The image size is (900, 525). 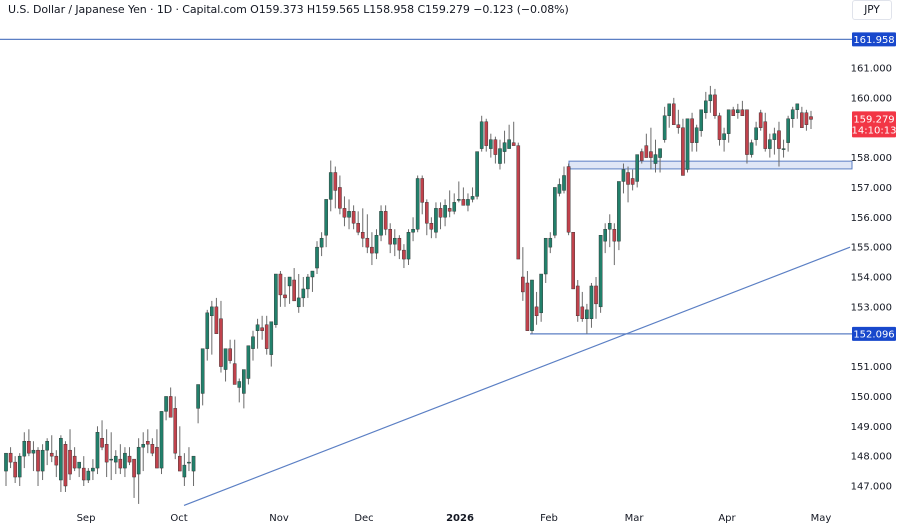 I want to click on currency-button: JPY, so click(x=872, y=10).